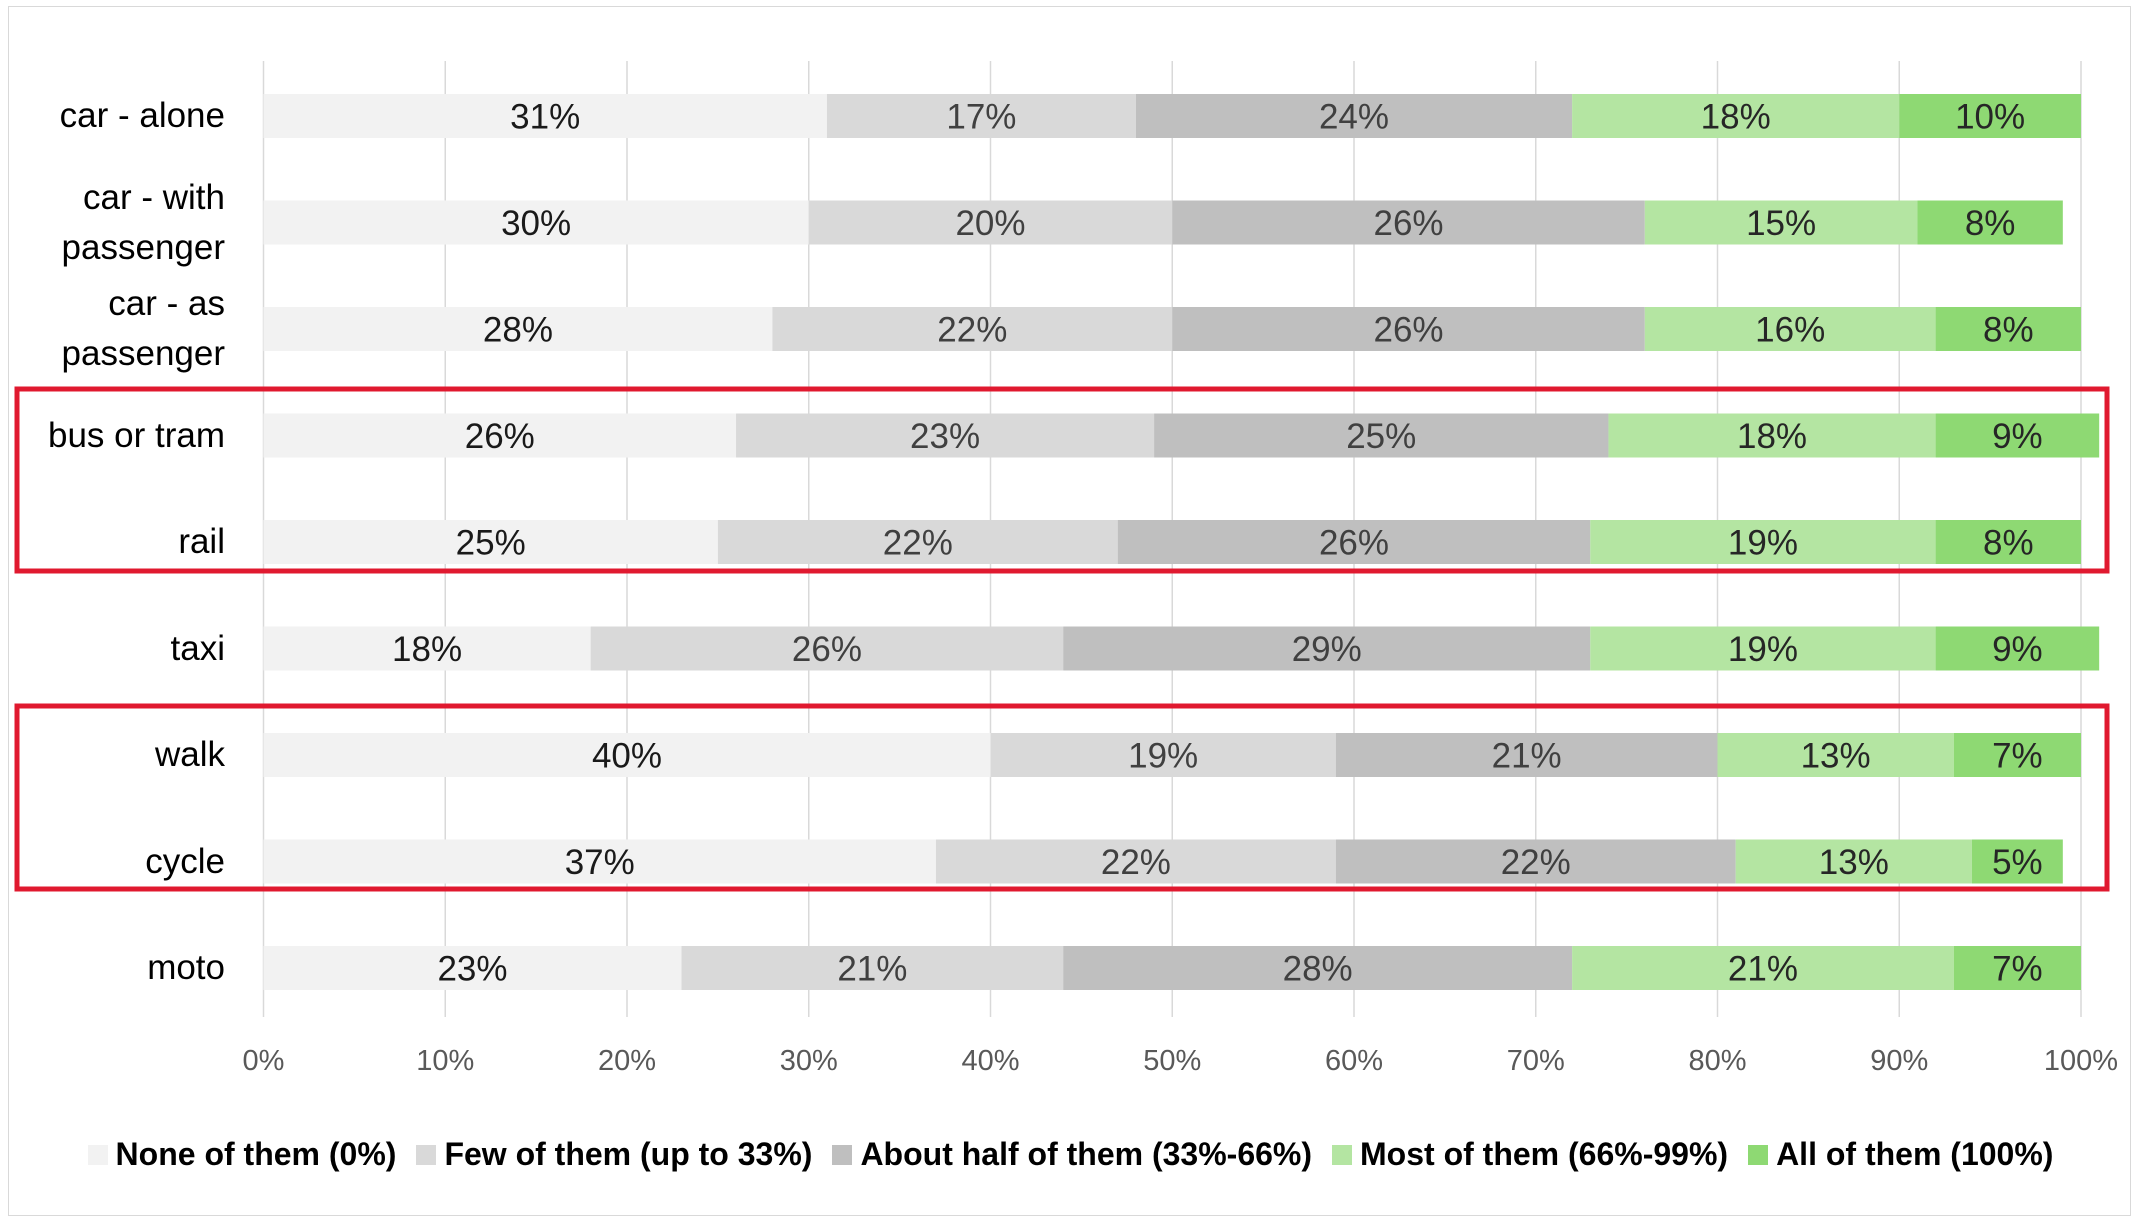 The height and width of the screenshot is (1222, 2141). I want to click on x-tick-label: 90%, so click(1899, 1061).